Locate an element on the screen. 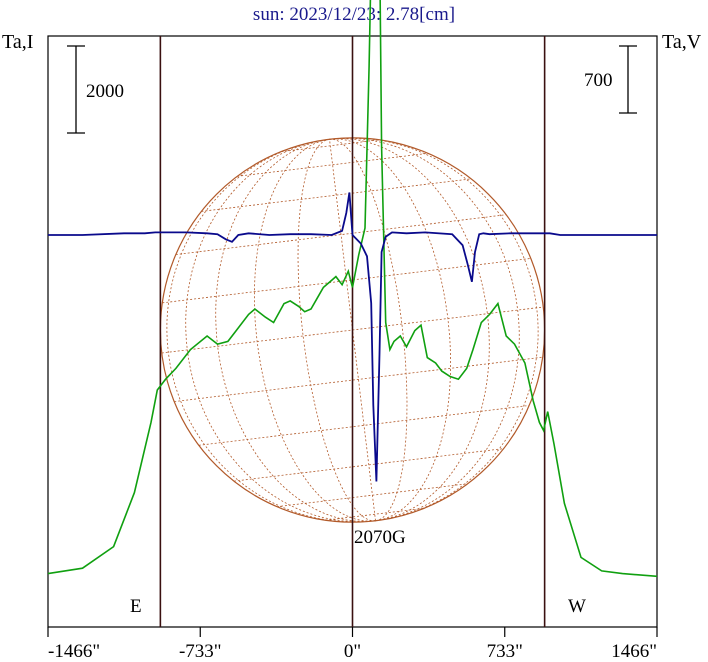  x-tick-label: 733" is located at coordinates (505, 651).